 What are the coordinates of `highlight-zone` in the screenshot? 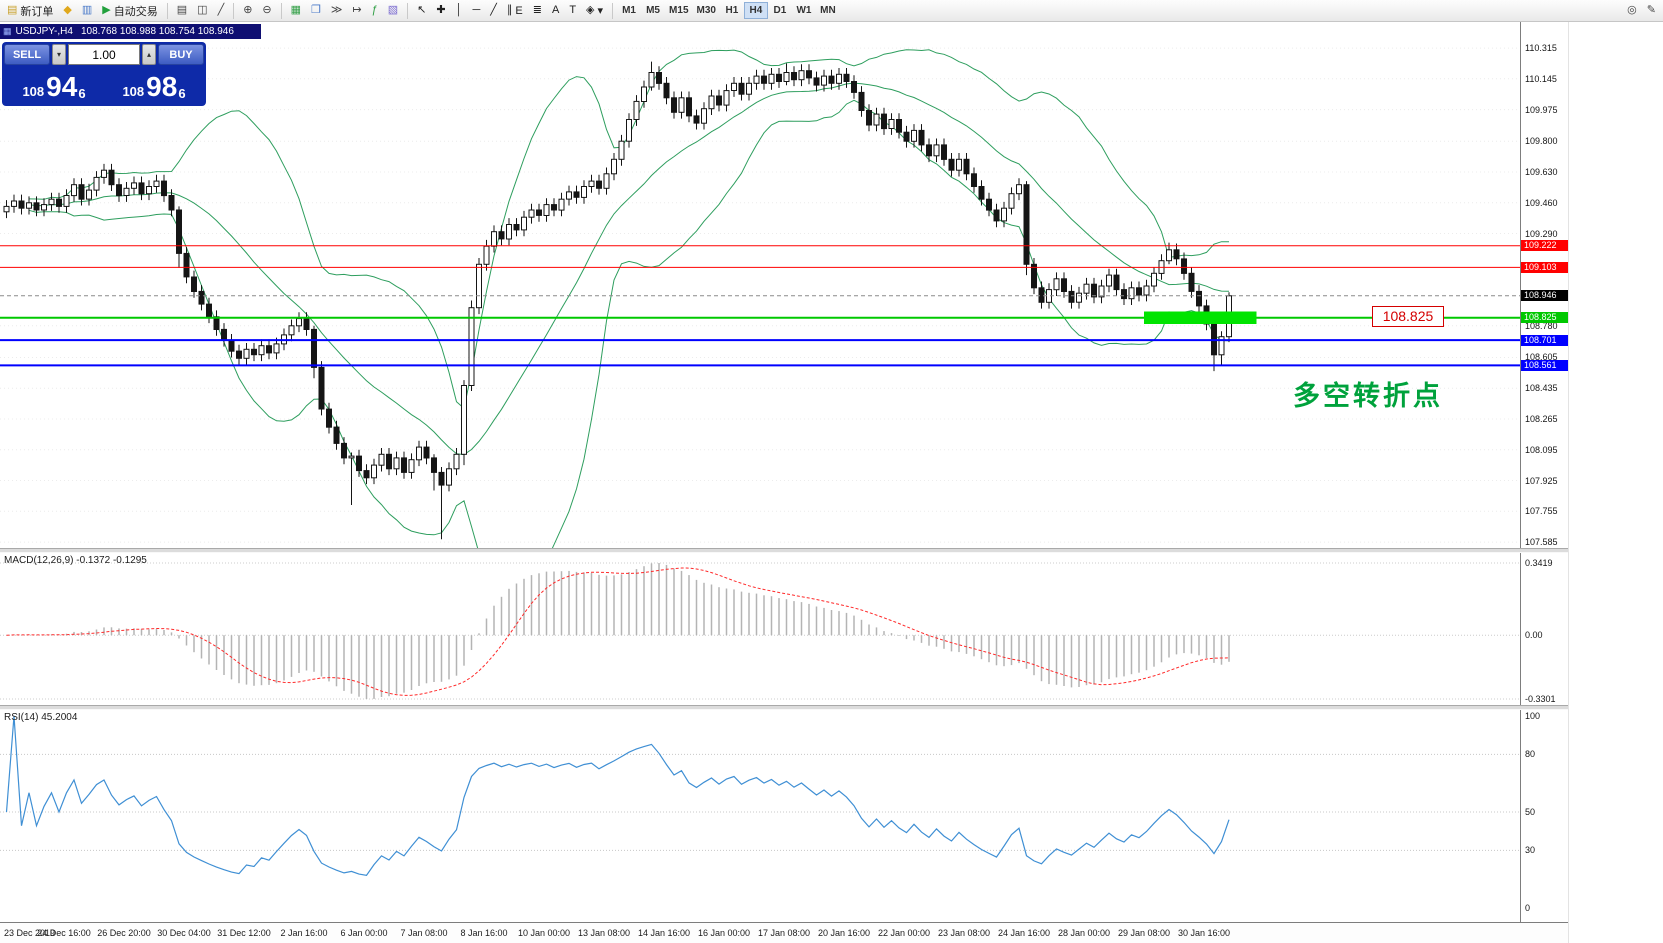 It's located at (1200, 317).